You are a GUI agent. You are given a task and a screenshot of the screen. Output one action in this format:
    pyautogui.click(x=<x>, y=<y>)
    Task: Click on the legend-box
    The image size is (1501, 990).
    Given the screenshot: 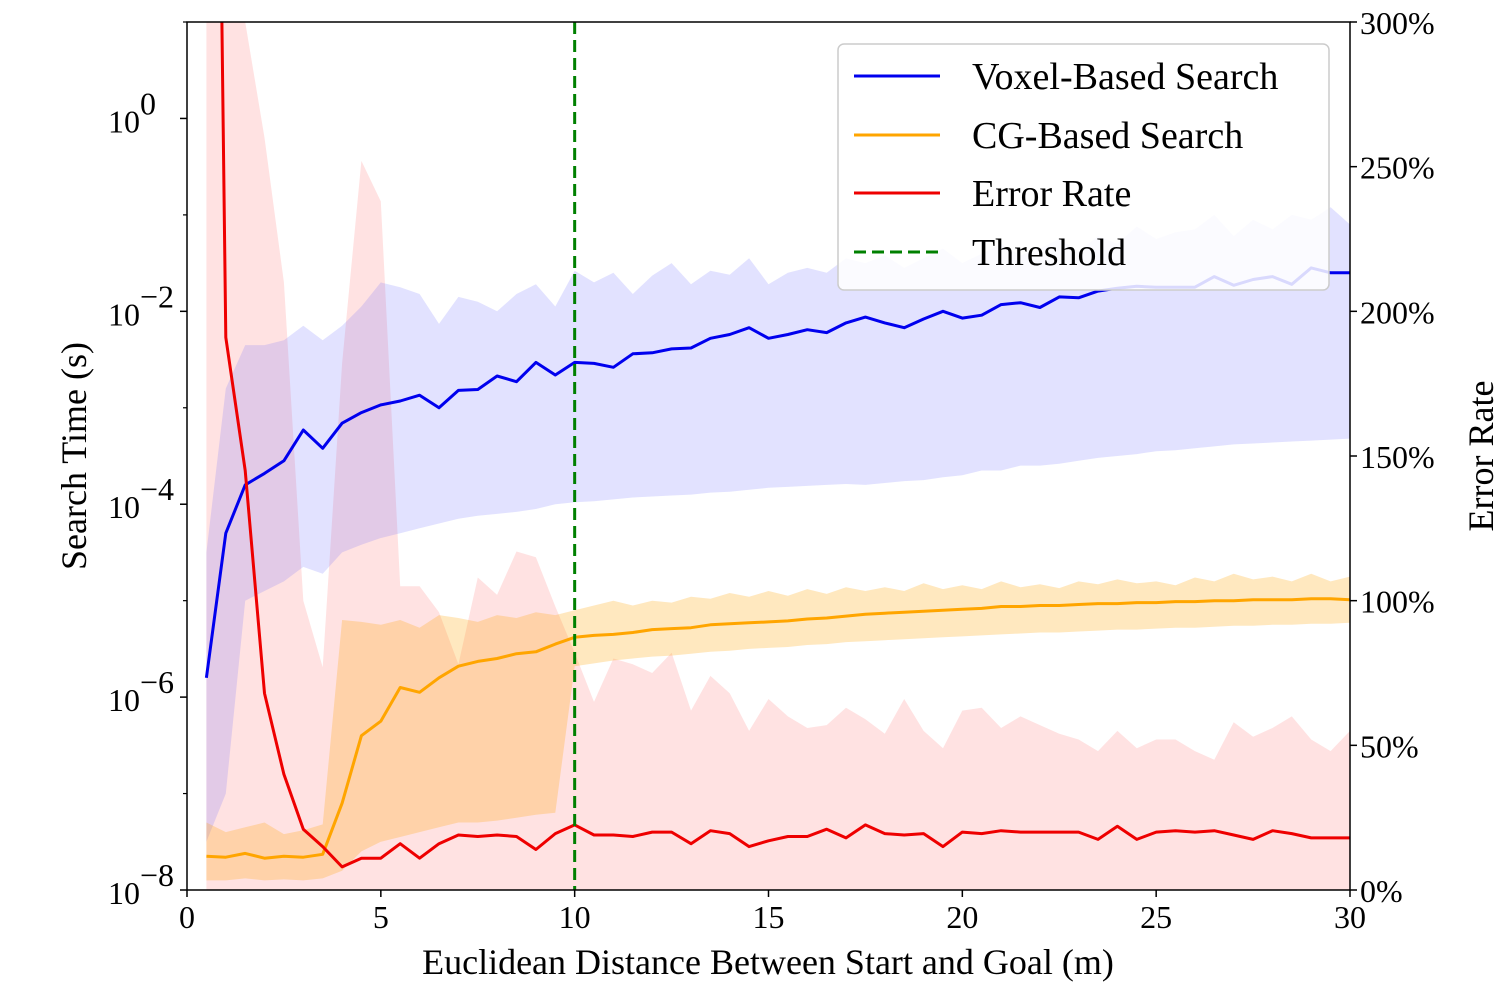 What is the action you would take?
    pyautogui.click(x=1083, y=167)
    